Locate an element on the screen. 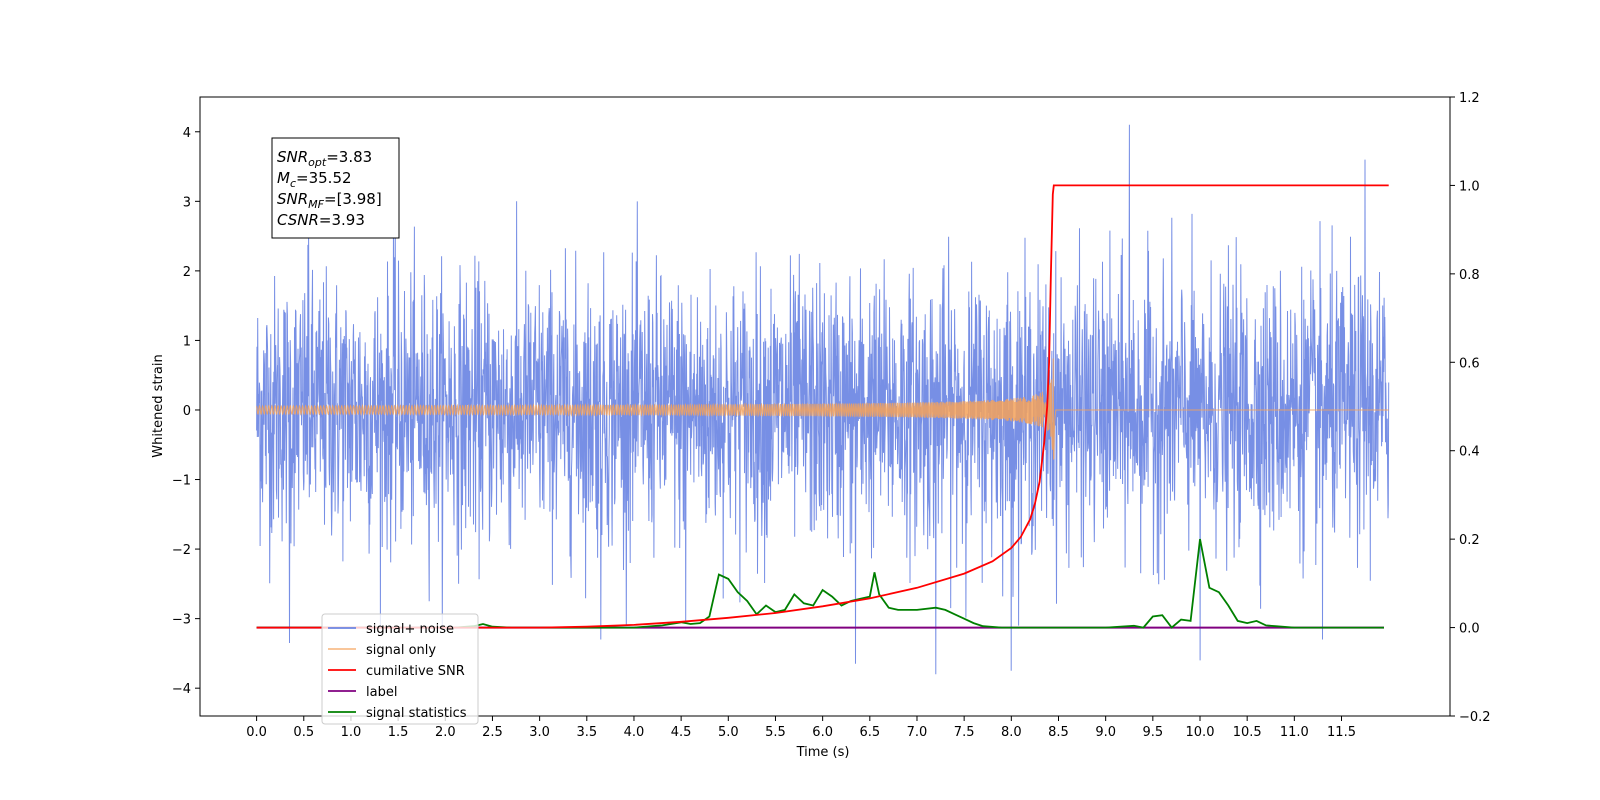  x-tick-label: 2.5 is located at coordinates (492, 732).